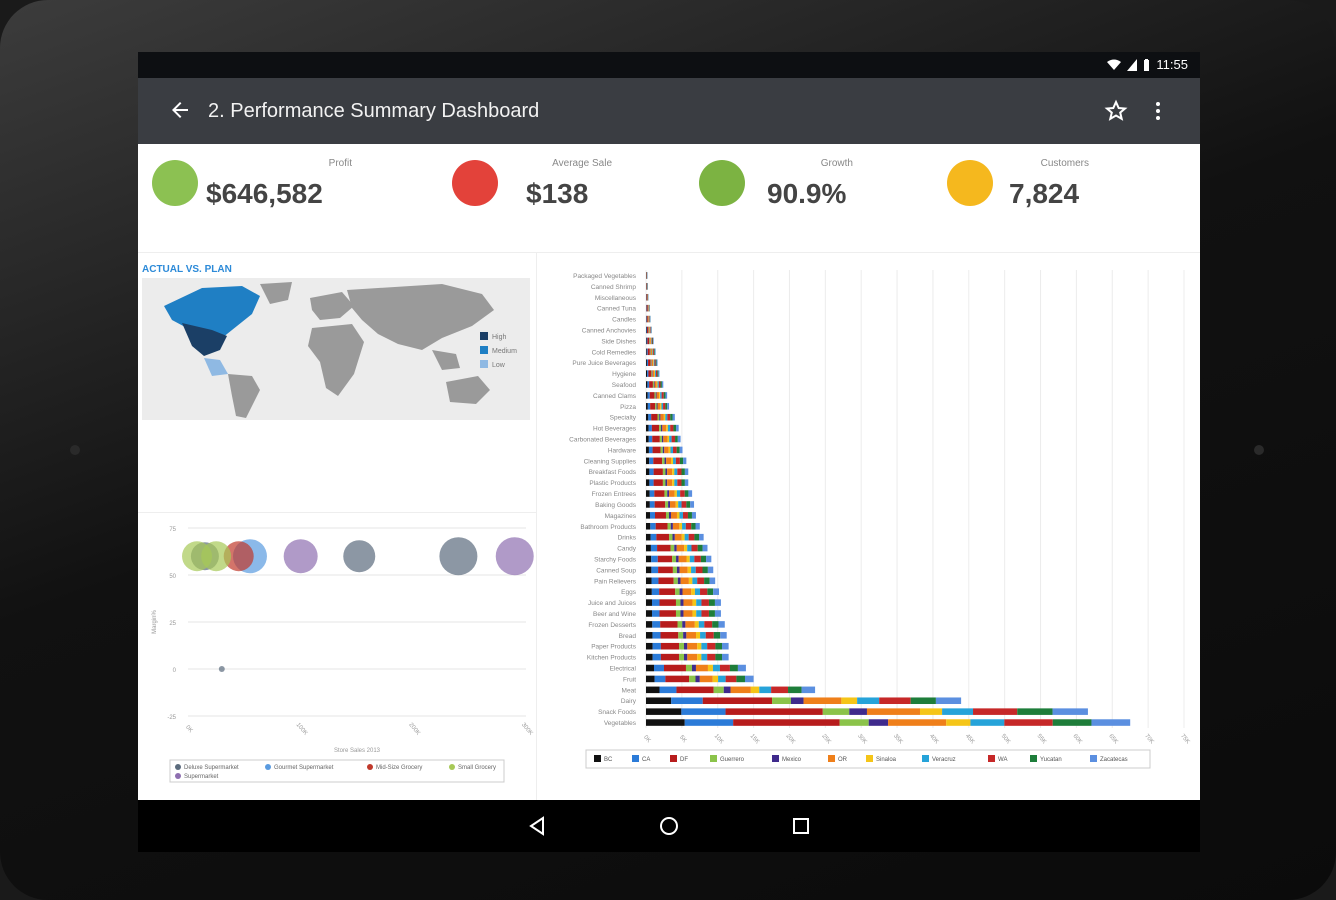  What do you see at coordinates (337, 512) in the screenshot?
I see `divider` at bounding box center [337, 512].